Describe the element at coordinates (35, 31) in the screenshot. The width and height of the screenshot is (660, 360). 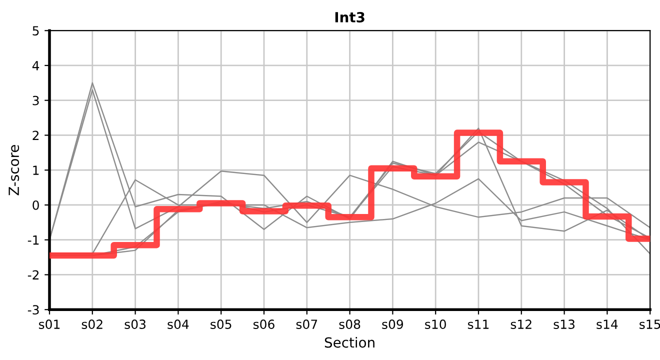
I see `y-tick-label: 5` at that location.